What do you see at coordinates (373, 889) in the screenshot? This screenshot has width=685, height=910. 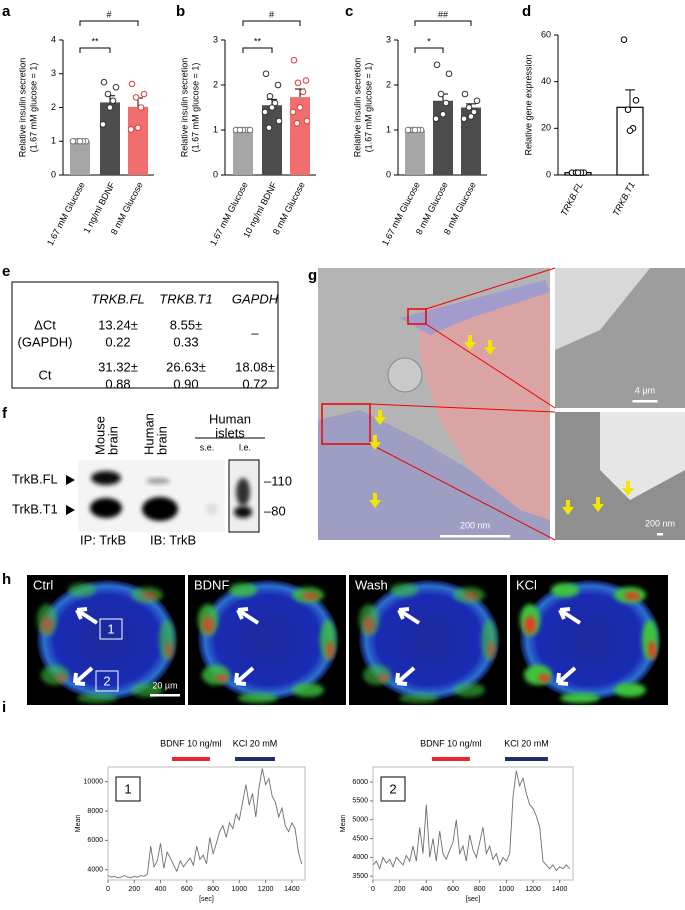 I see `x-tick-label: 0` at bounding box center [373, 889].